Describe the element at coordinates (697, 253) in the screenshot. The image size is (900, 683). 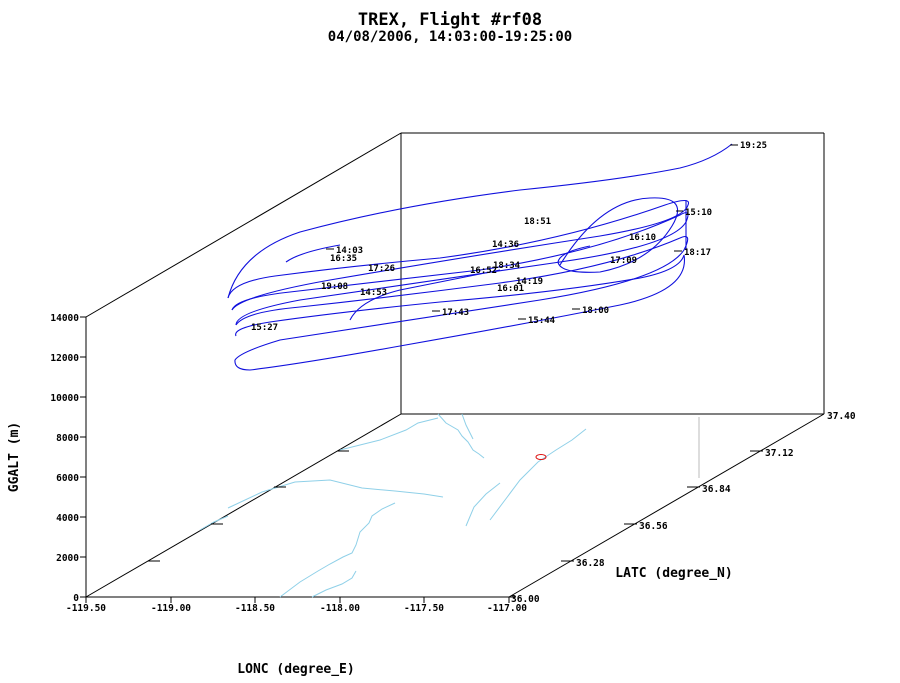
I see `time-label: 18:17` at that location.